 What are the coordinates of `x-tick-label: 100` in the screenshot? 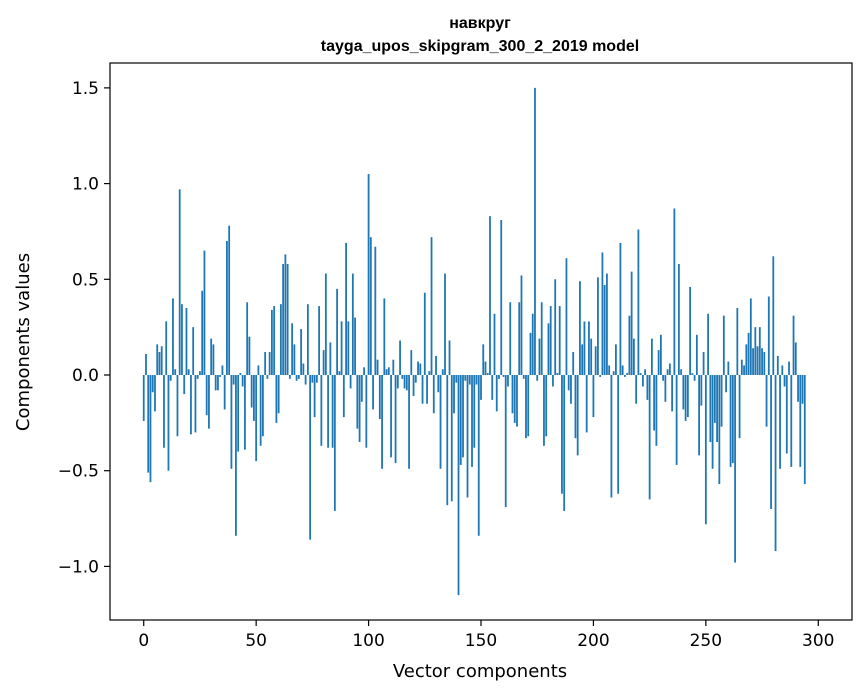 It's located at (368, 641).